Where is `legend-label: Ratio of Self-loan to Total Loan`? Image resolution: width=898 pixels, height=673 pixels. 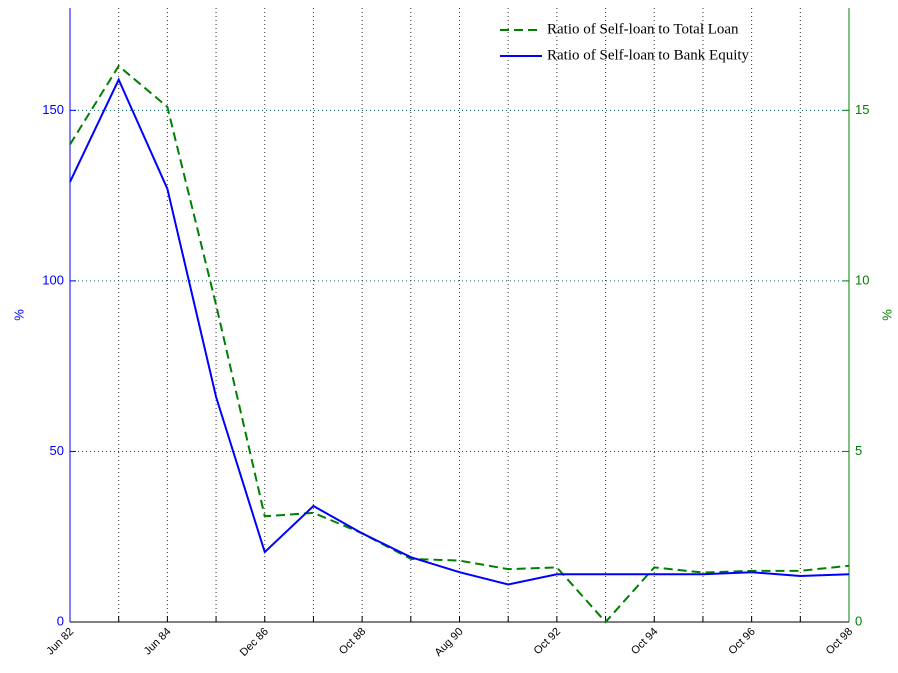
legend-label: Ratio of Self-loan to Total Loan is located at coordinates (643, 29).